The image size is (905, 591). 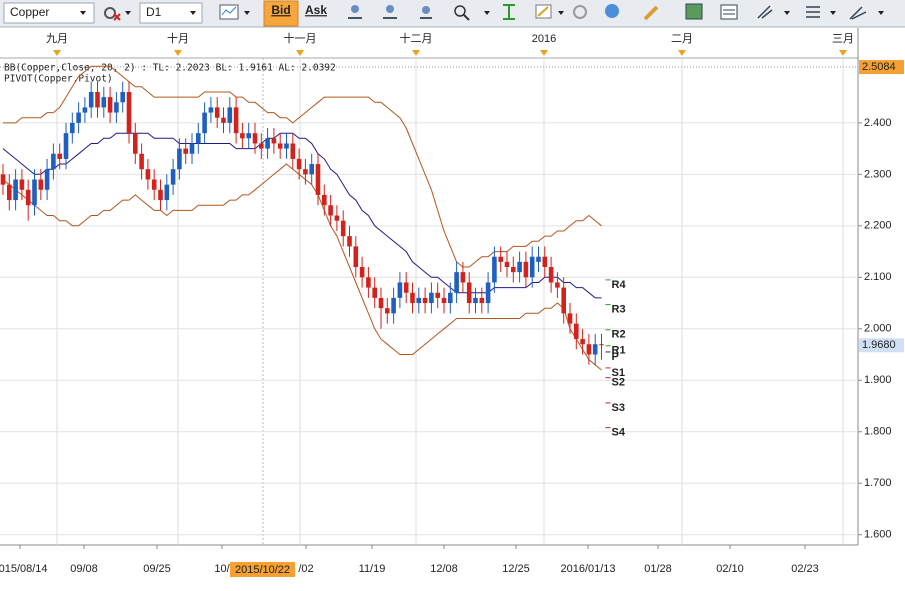 I want to click on y-tick-label: 2.300, so click(x=878, y=174).